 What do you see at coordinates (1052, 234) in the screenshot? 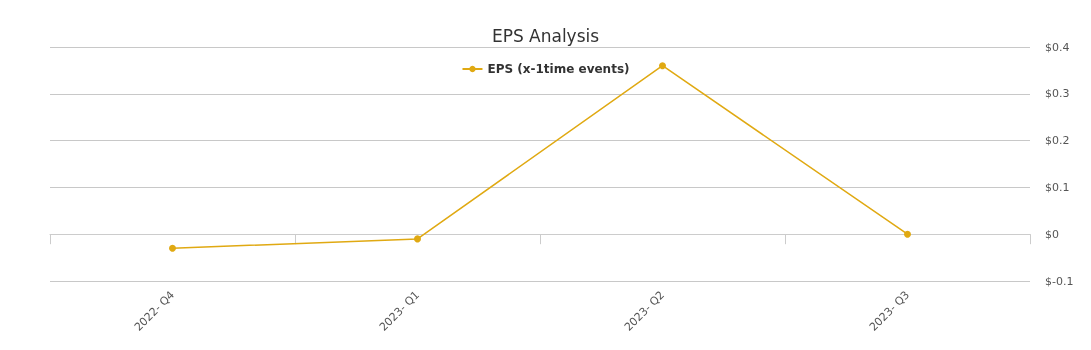
I see `y-tick-label: $0` at bounding box center [1052, 234].